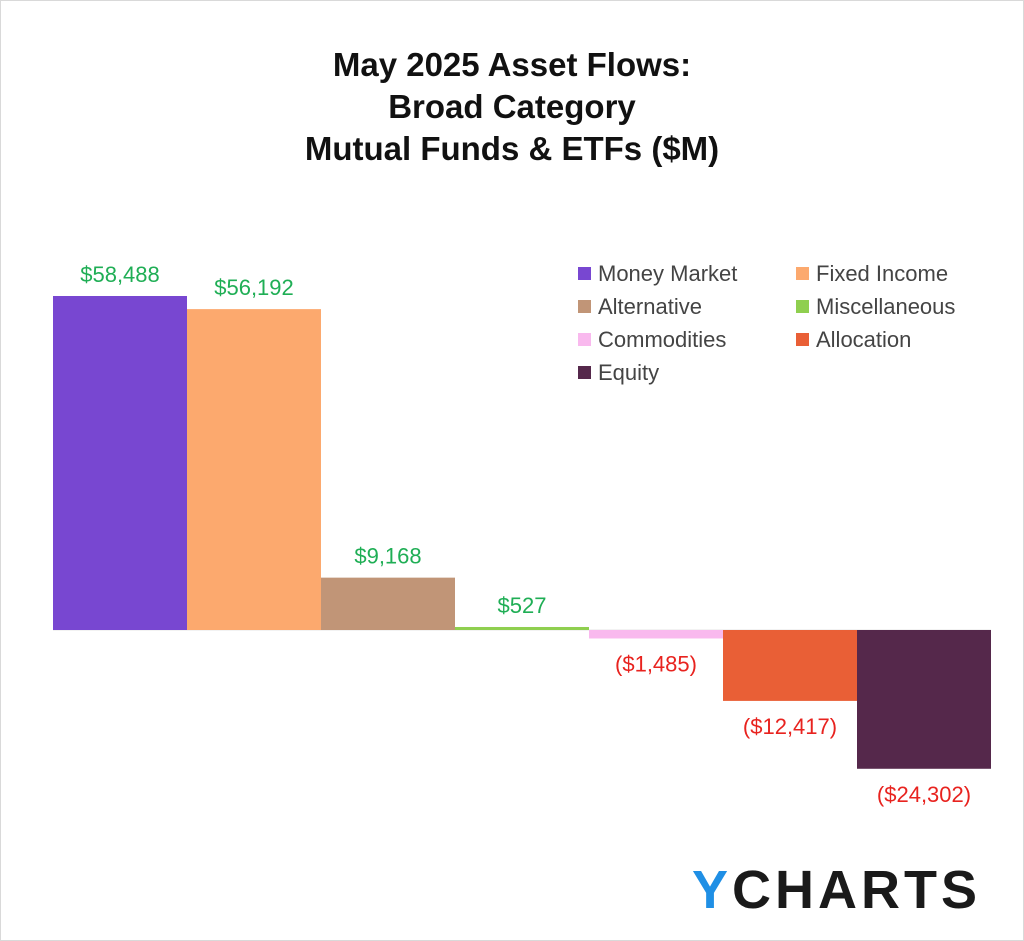  I want to click on legend-item-money-market: Money Market, so click(687, 273).